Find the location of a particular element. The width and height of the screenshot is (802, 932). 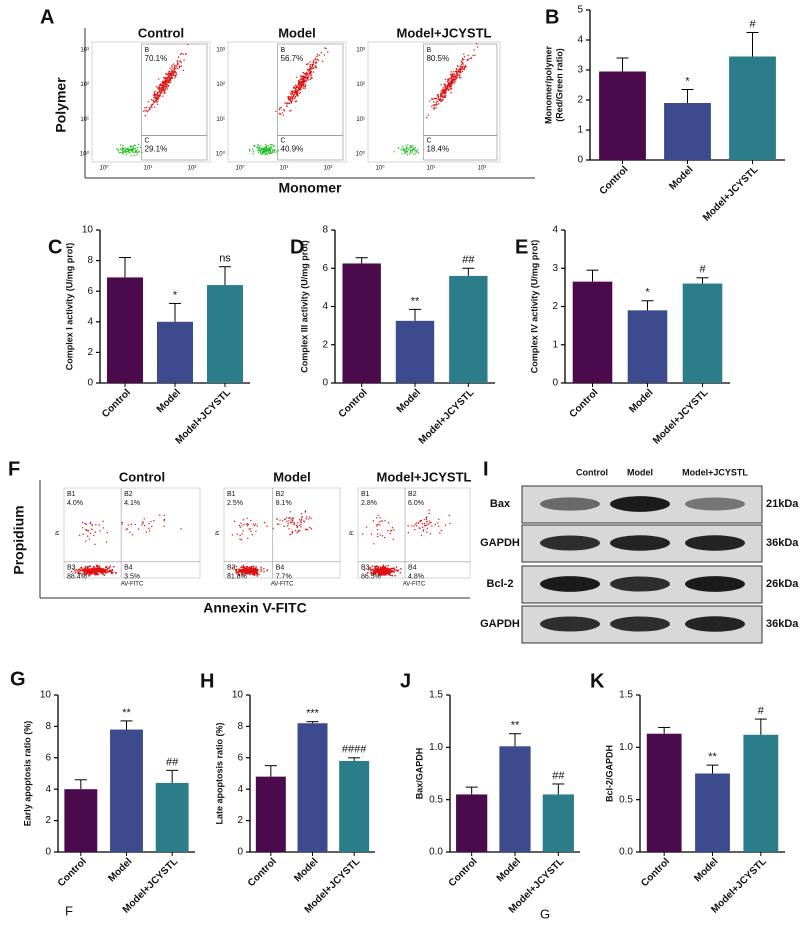

size-label: 21kDa is located at coordinates (782, 504).